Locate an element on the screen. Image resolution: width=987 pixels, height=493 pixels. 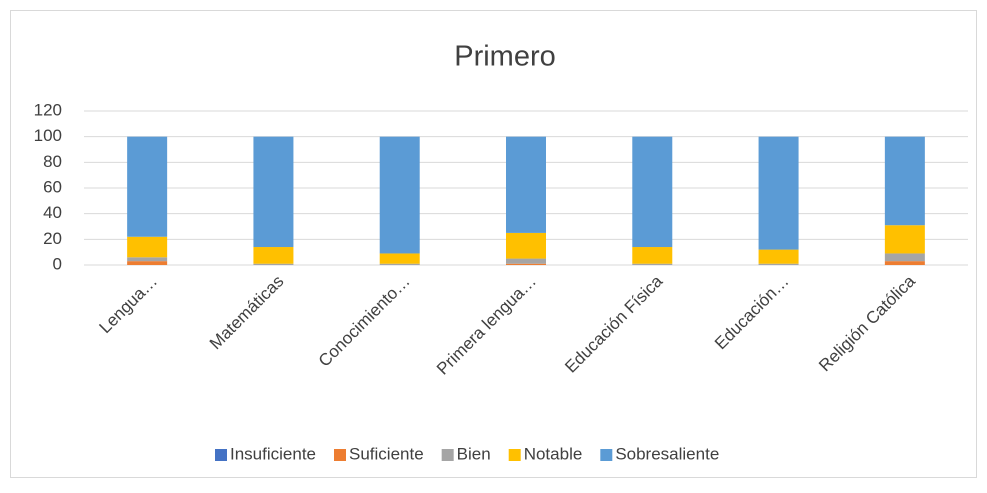
legend-label: Suficiente is located at coordinates (386, 453).